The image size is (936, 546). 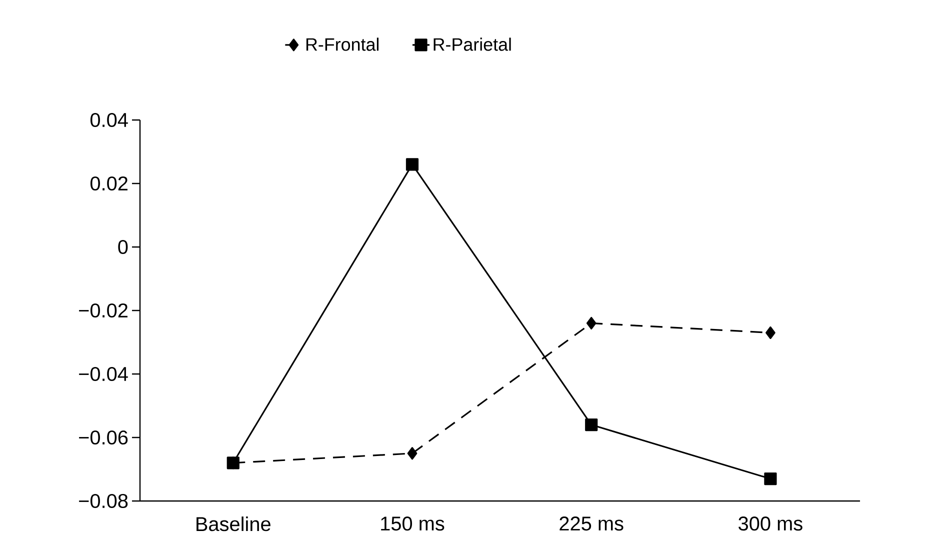 What do you see at coordinates (103, 310) in the screenshot?
I see `y-tick-label: −0.02` at bounding box center [103, 310].